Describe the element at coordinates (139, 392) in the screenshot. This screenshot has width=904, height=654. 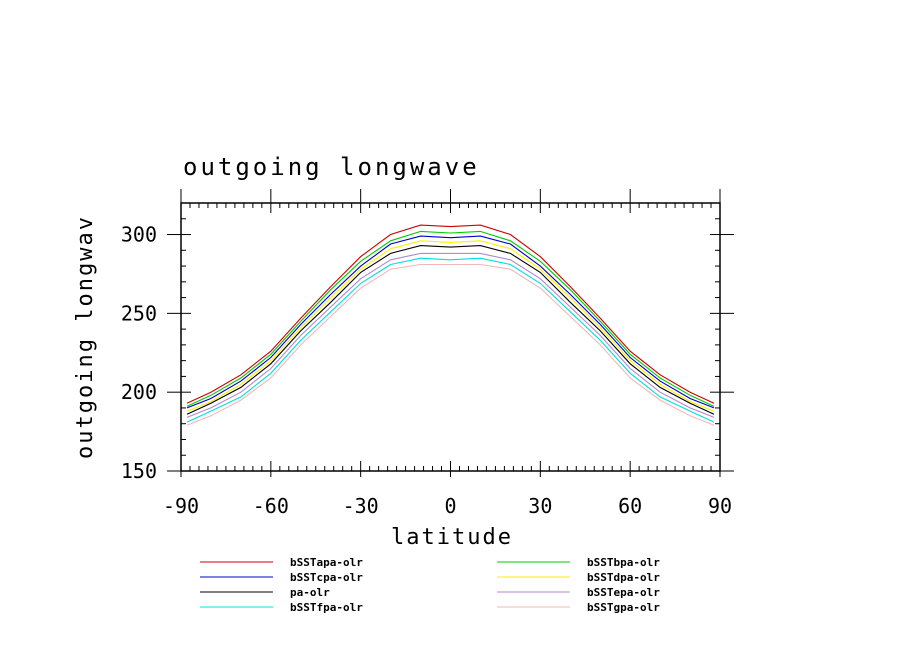
I see `y-tick-label: 200` at that location.